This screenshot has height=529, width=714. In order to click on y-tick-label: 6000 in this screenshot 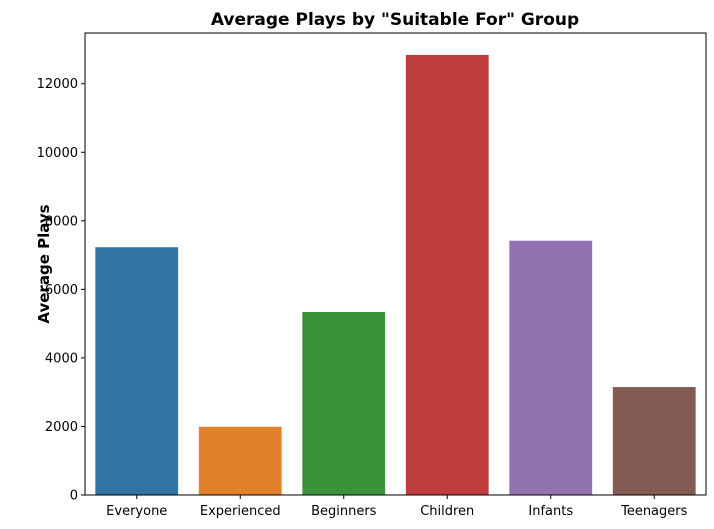, I will do `click(61, 290)`.